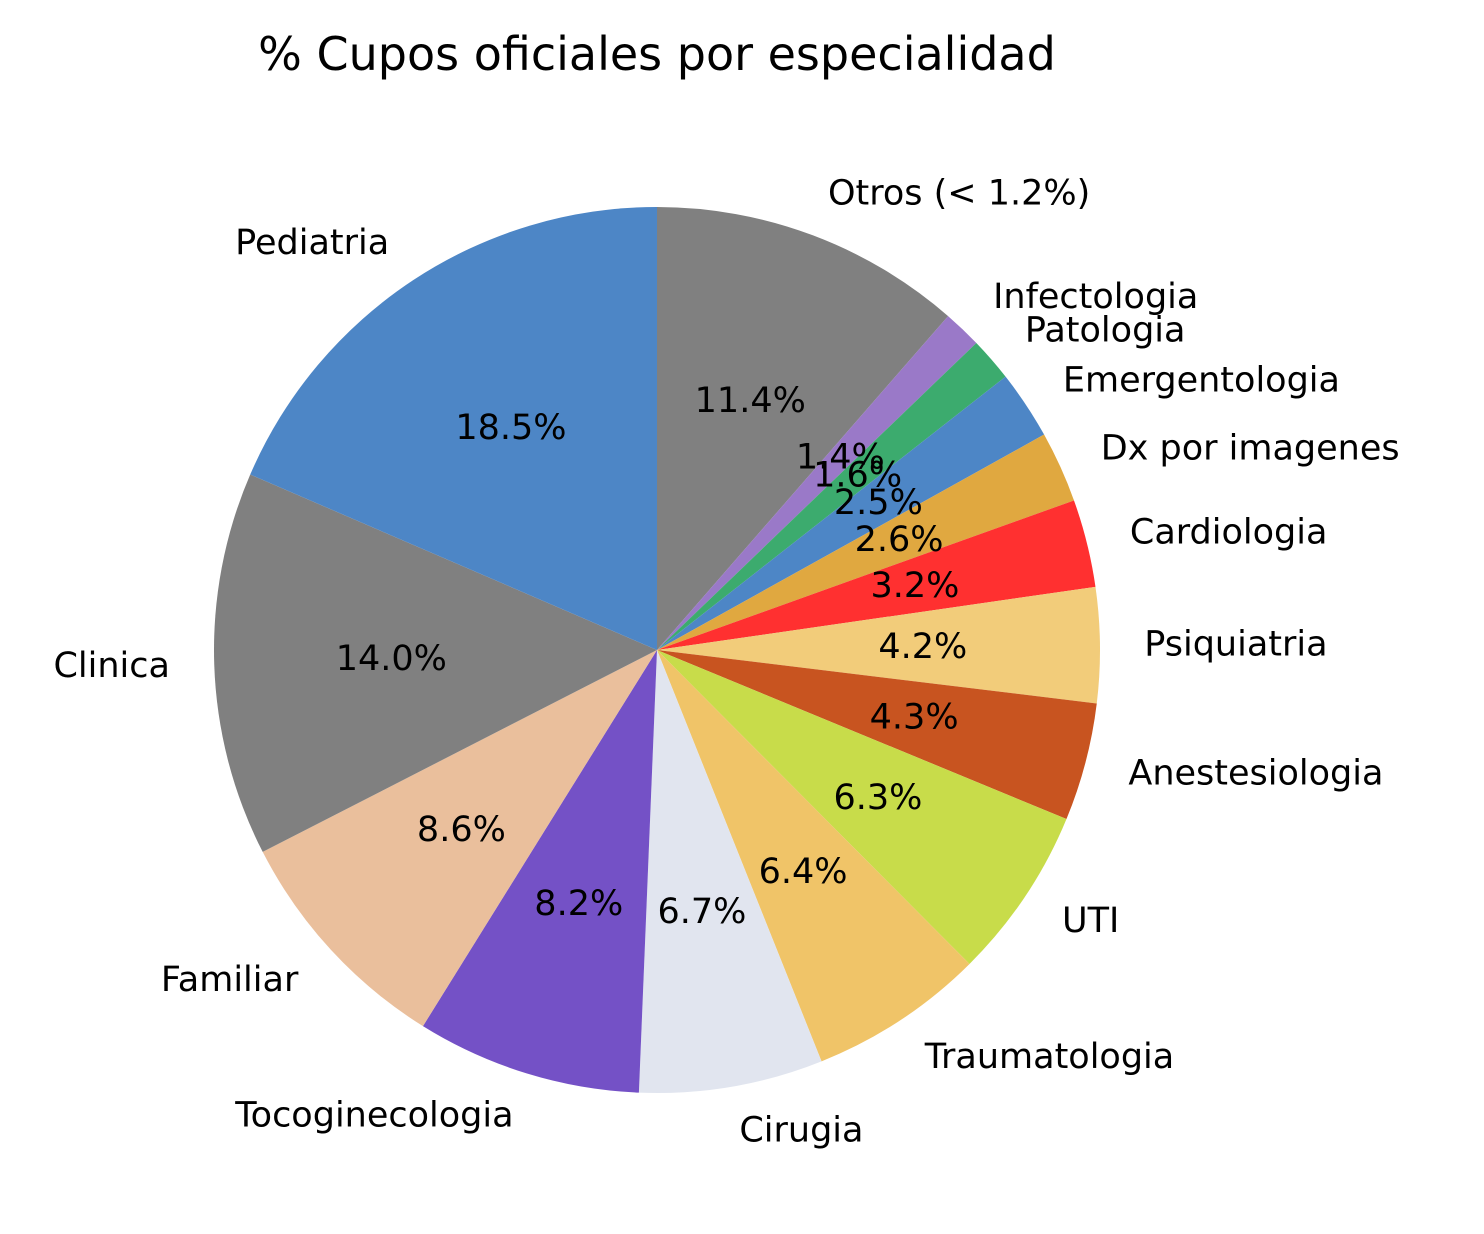 This screenshot has width=1484, height=1234. What do you see at coordinates (1229, 532) in the screenshot?
I see `pie-category-label: Cardiologia` at bounding box center [1229, 532].